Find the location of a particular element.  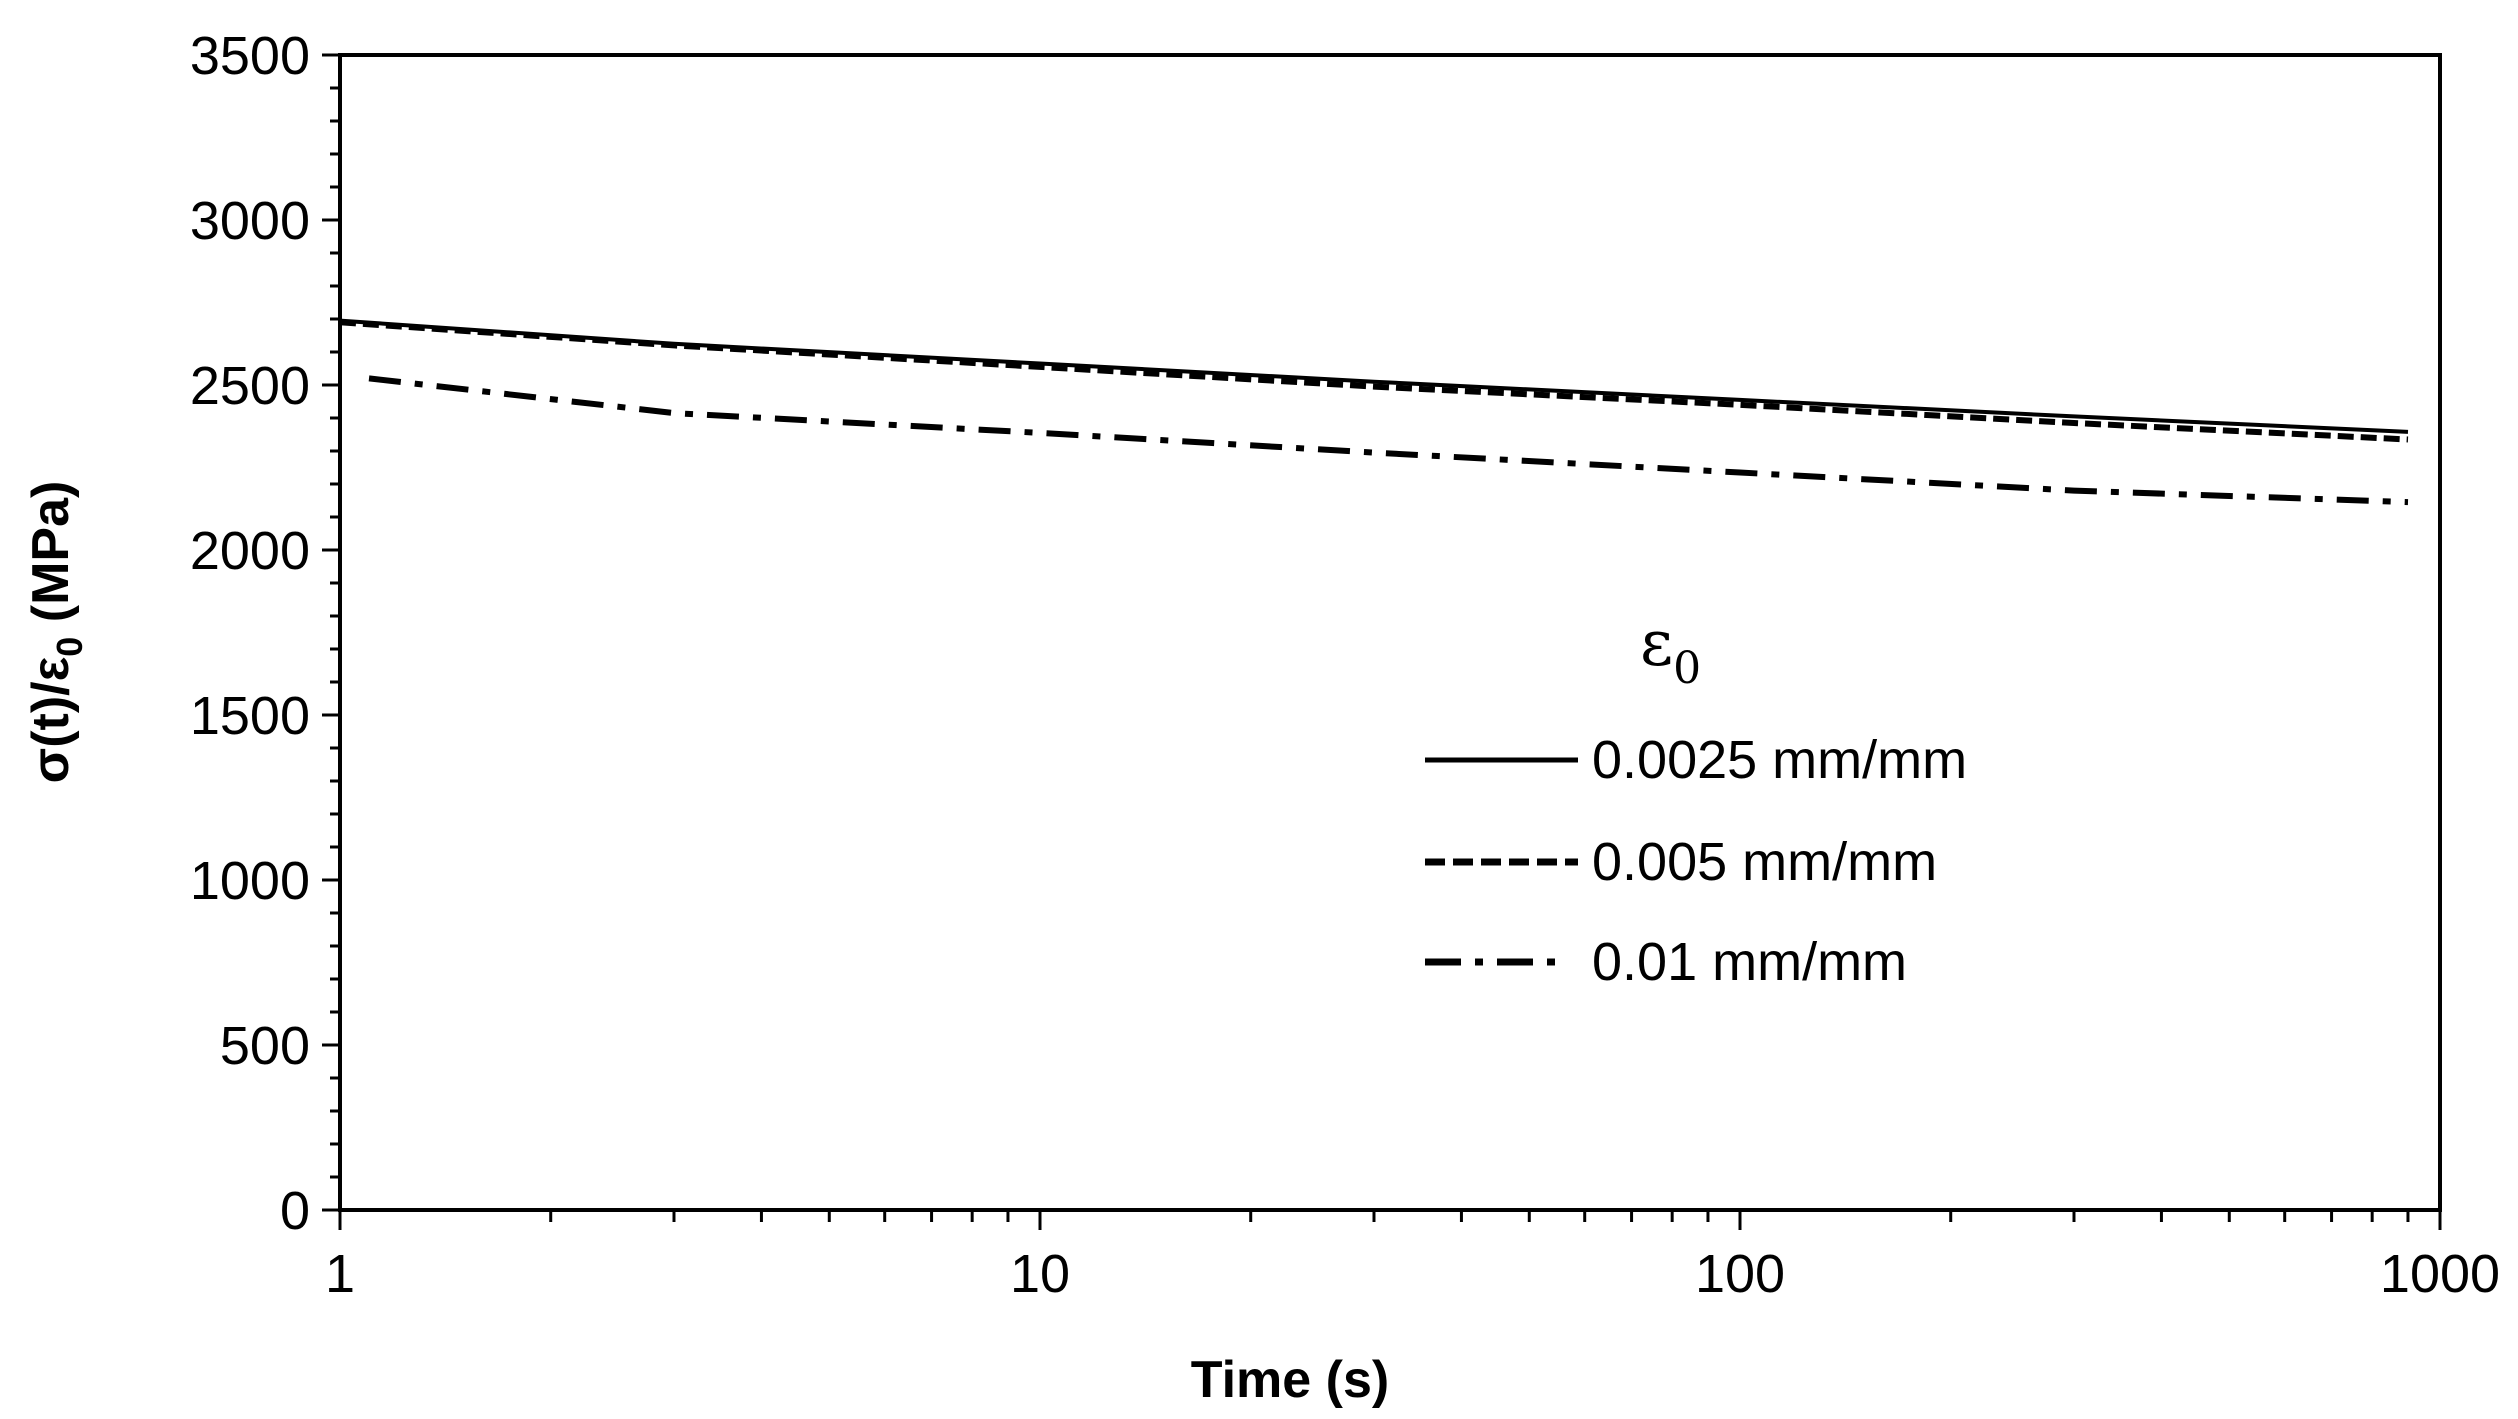

legend-label-0.01: 0.01 mm/mm is located at coordinates (1749, 962).